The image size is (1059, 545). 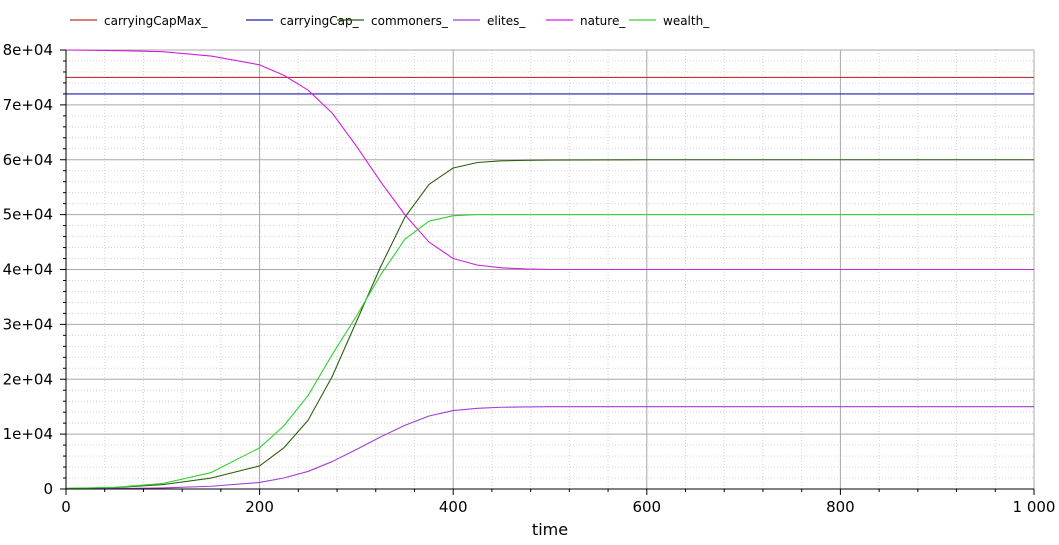 What do you see at coordinates (549, 448) in the screenshot?
I see `series-line-elites` at bounding box center [549, 448].